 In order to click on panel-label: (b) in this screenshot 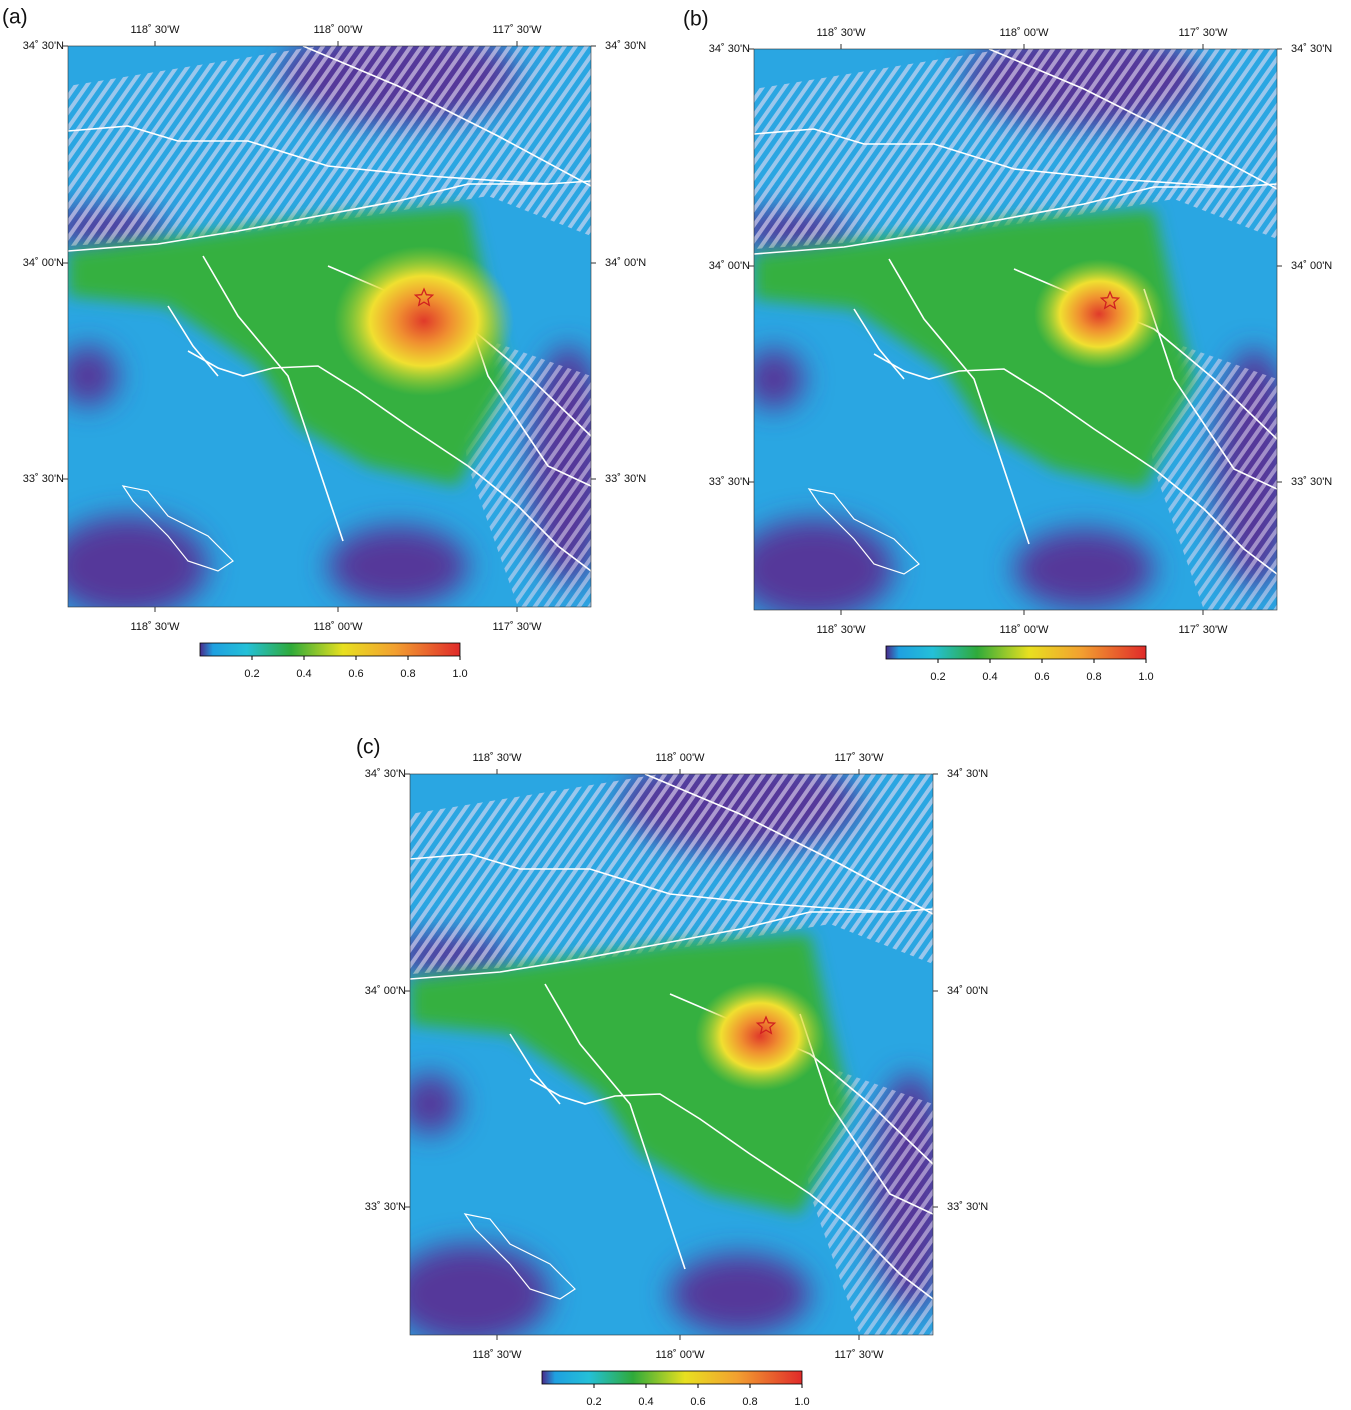, I will do `click(696, 19)`.